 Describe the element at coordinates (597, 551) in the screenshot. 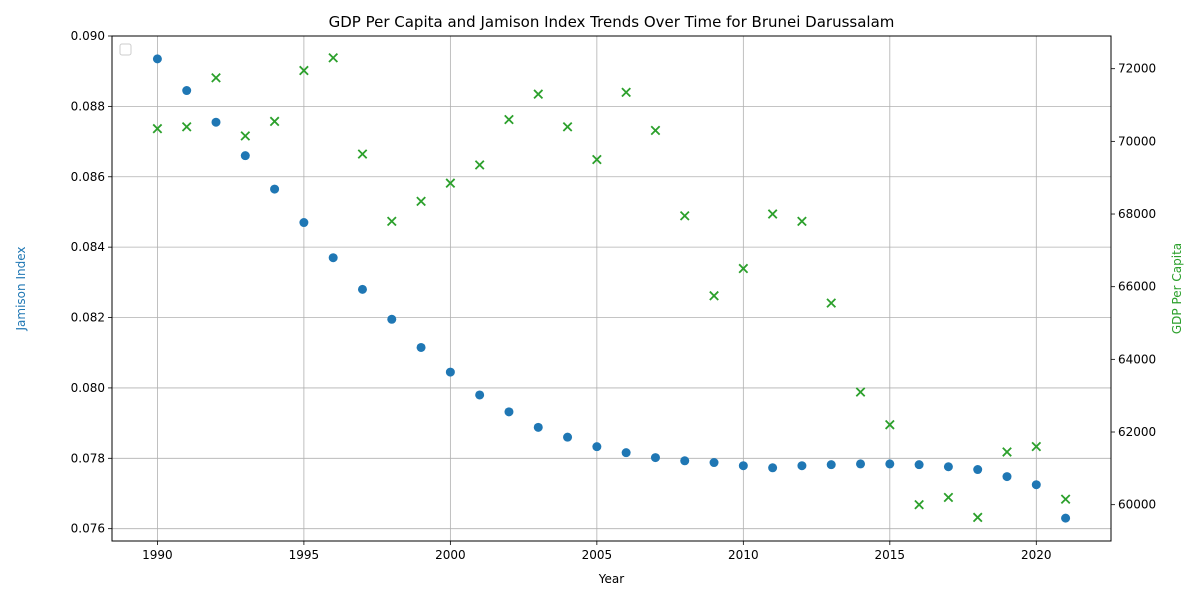

I see `x-axis-ticks: 1990 1995 2000 2005 2010 2015 2020` at that location.